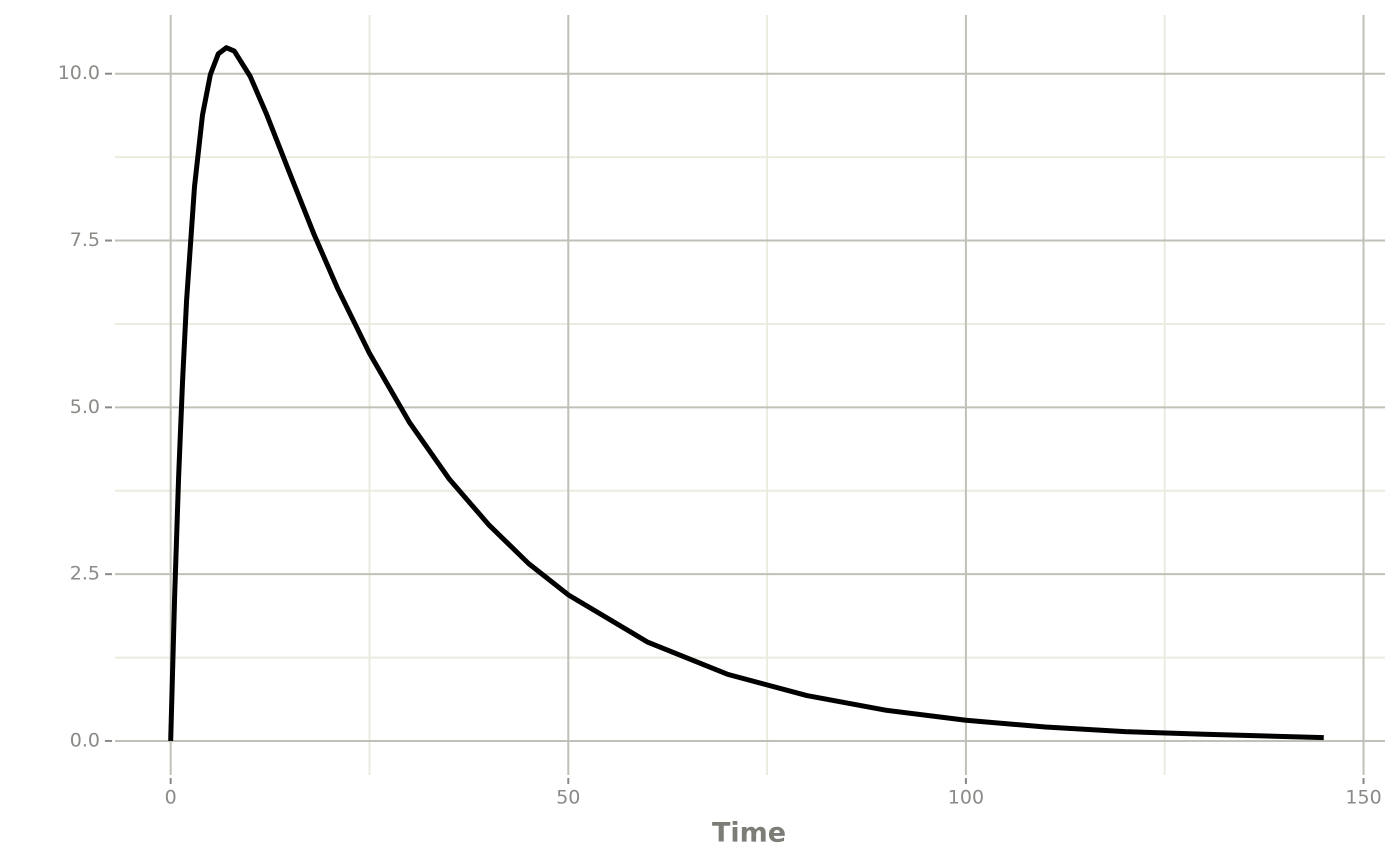 Image resolution: width=1400 pixels, height=865 pixels. I want to click on x-tick-label: 0, so click(171, 798).